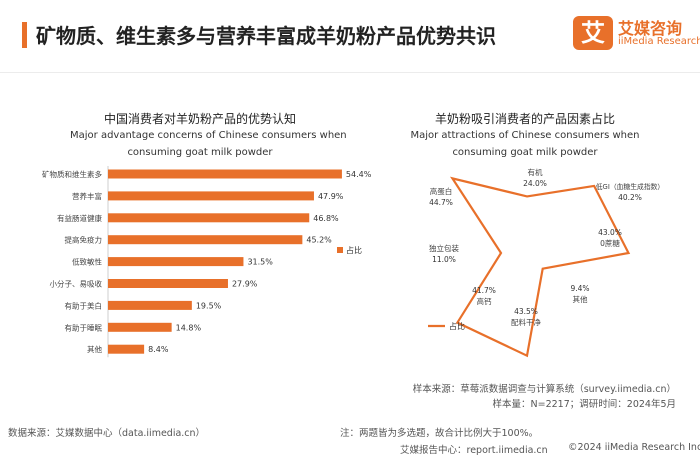 The height and width of the screenshot is (456, 700). Describe the element at coordinates (525, 152) in the screenshot. I see `radar-chart-subtitle-2: consuming goat milk powder` at that location.